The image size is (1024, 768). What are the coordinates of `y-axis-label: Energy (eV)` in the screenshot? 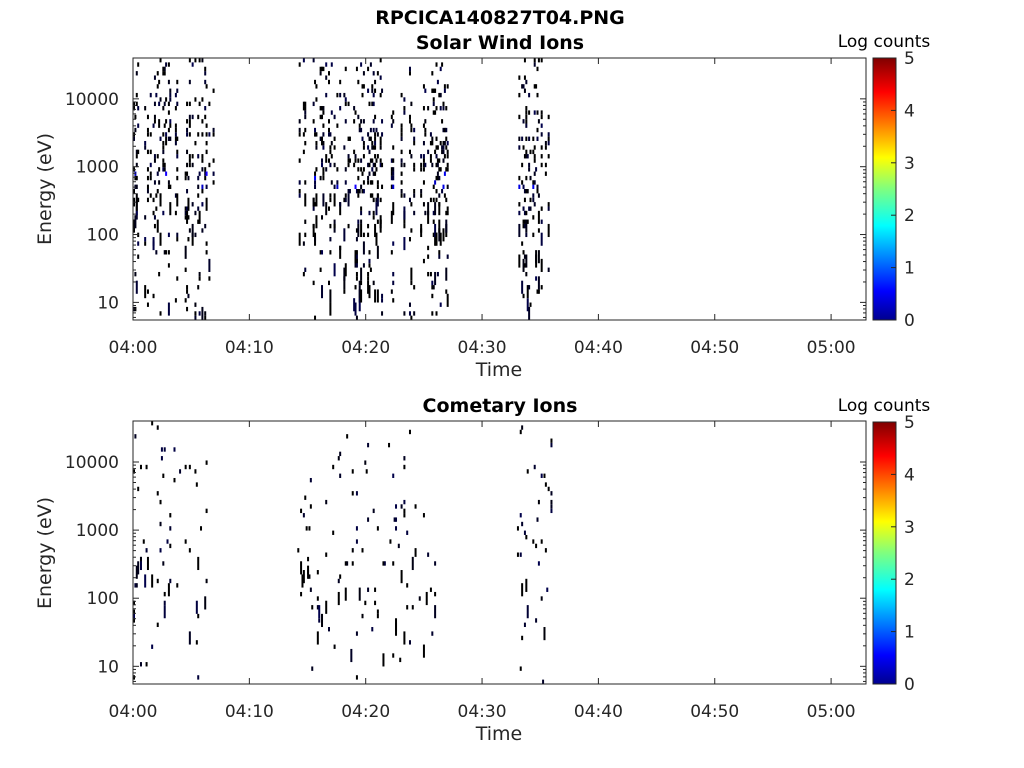 It's located at (45, 189).